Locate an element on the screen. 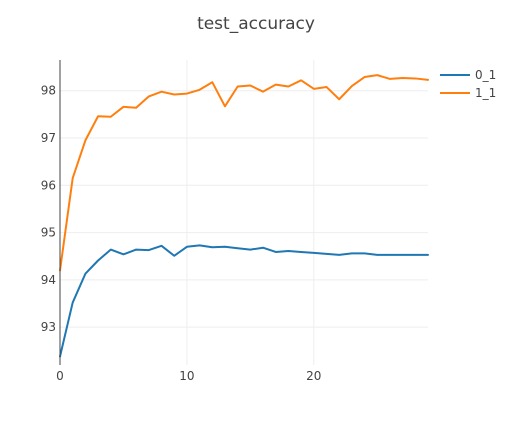  y-tick-label: 96 is located at coordinates (48, 185).